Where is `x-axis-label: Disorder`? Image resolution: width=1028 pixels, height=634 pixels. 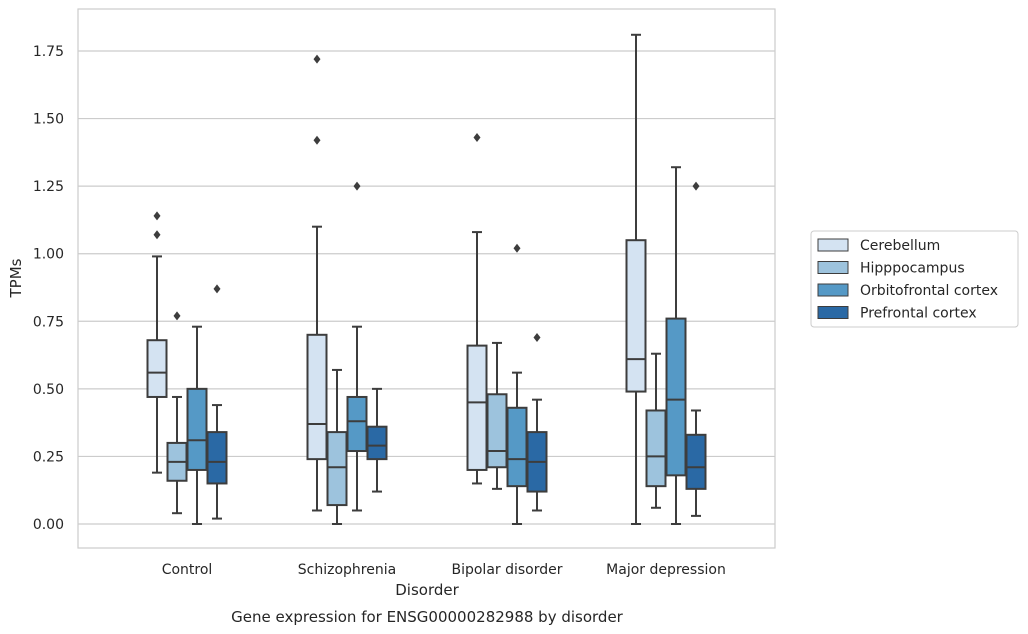
x-axis-label: Disorder is located at coordinates (427, 590).